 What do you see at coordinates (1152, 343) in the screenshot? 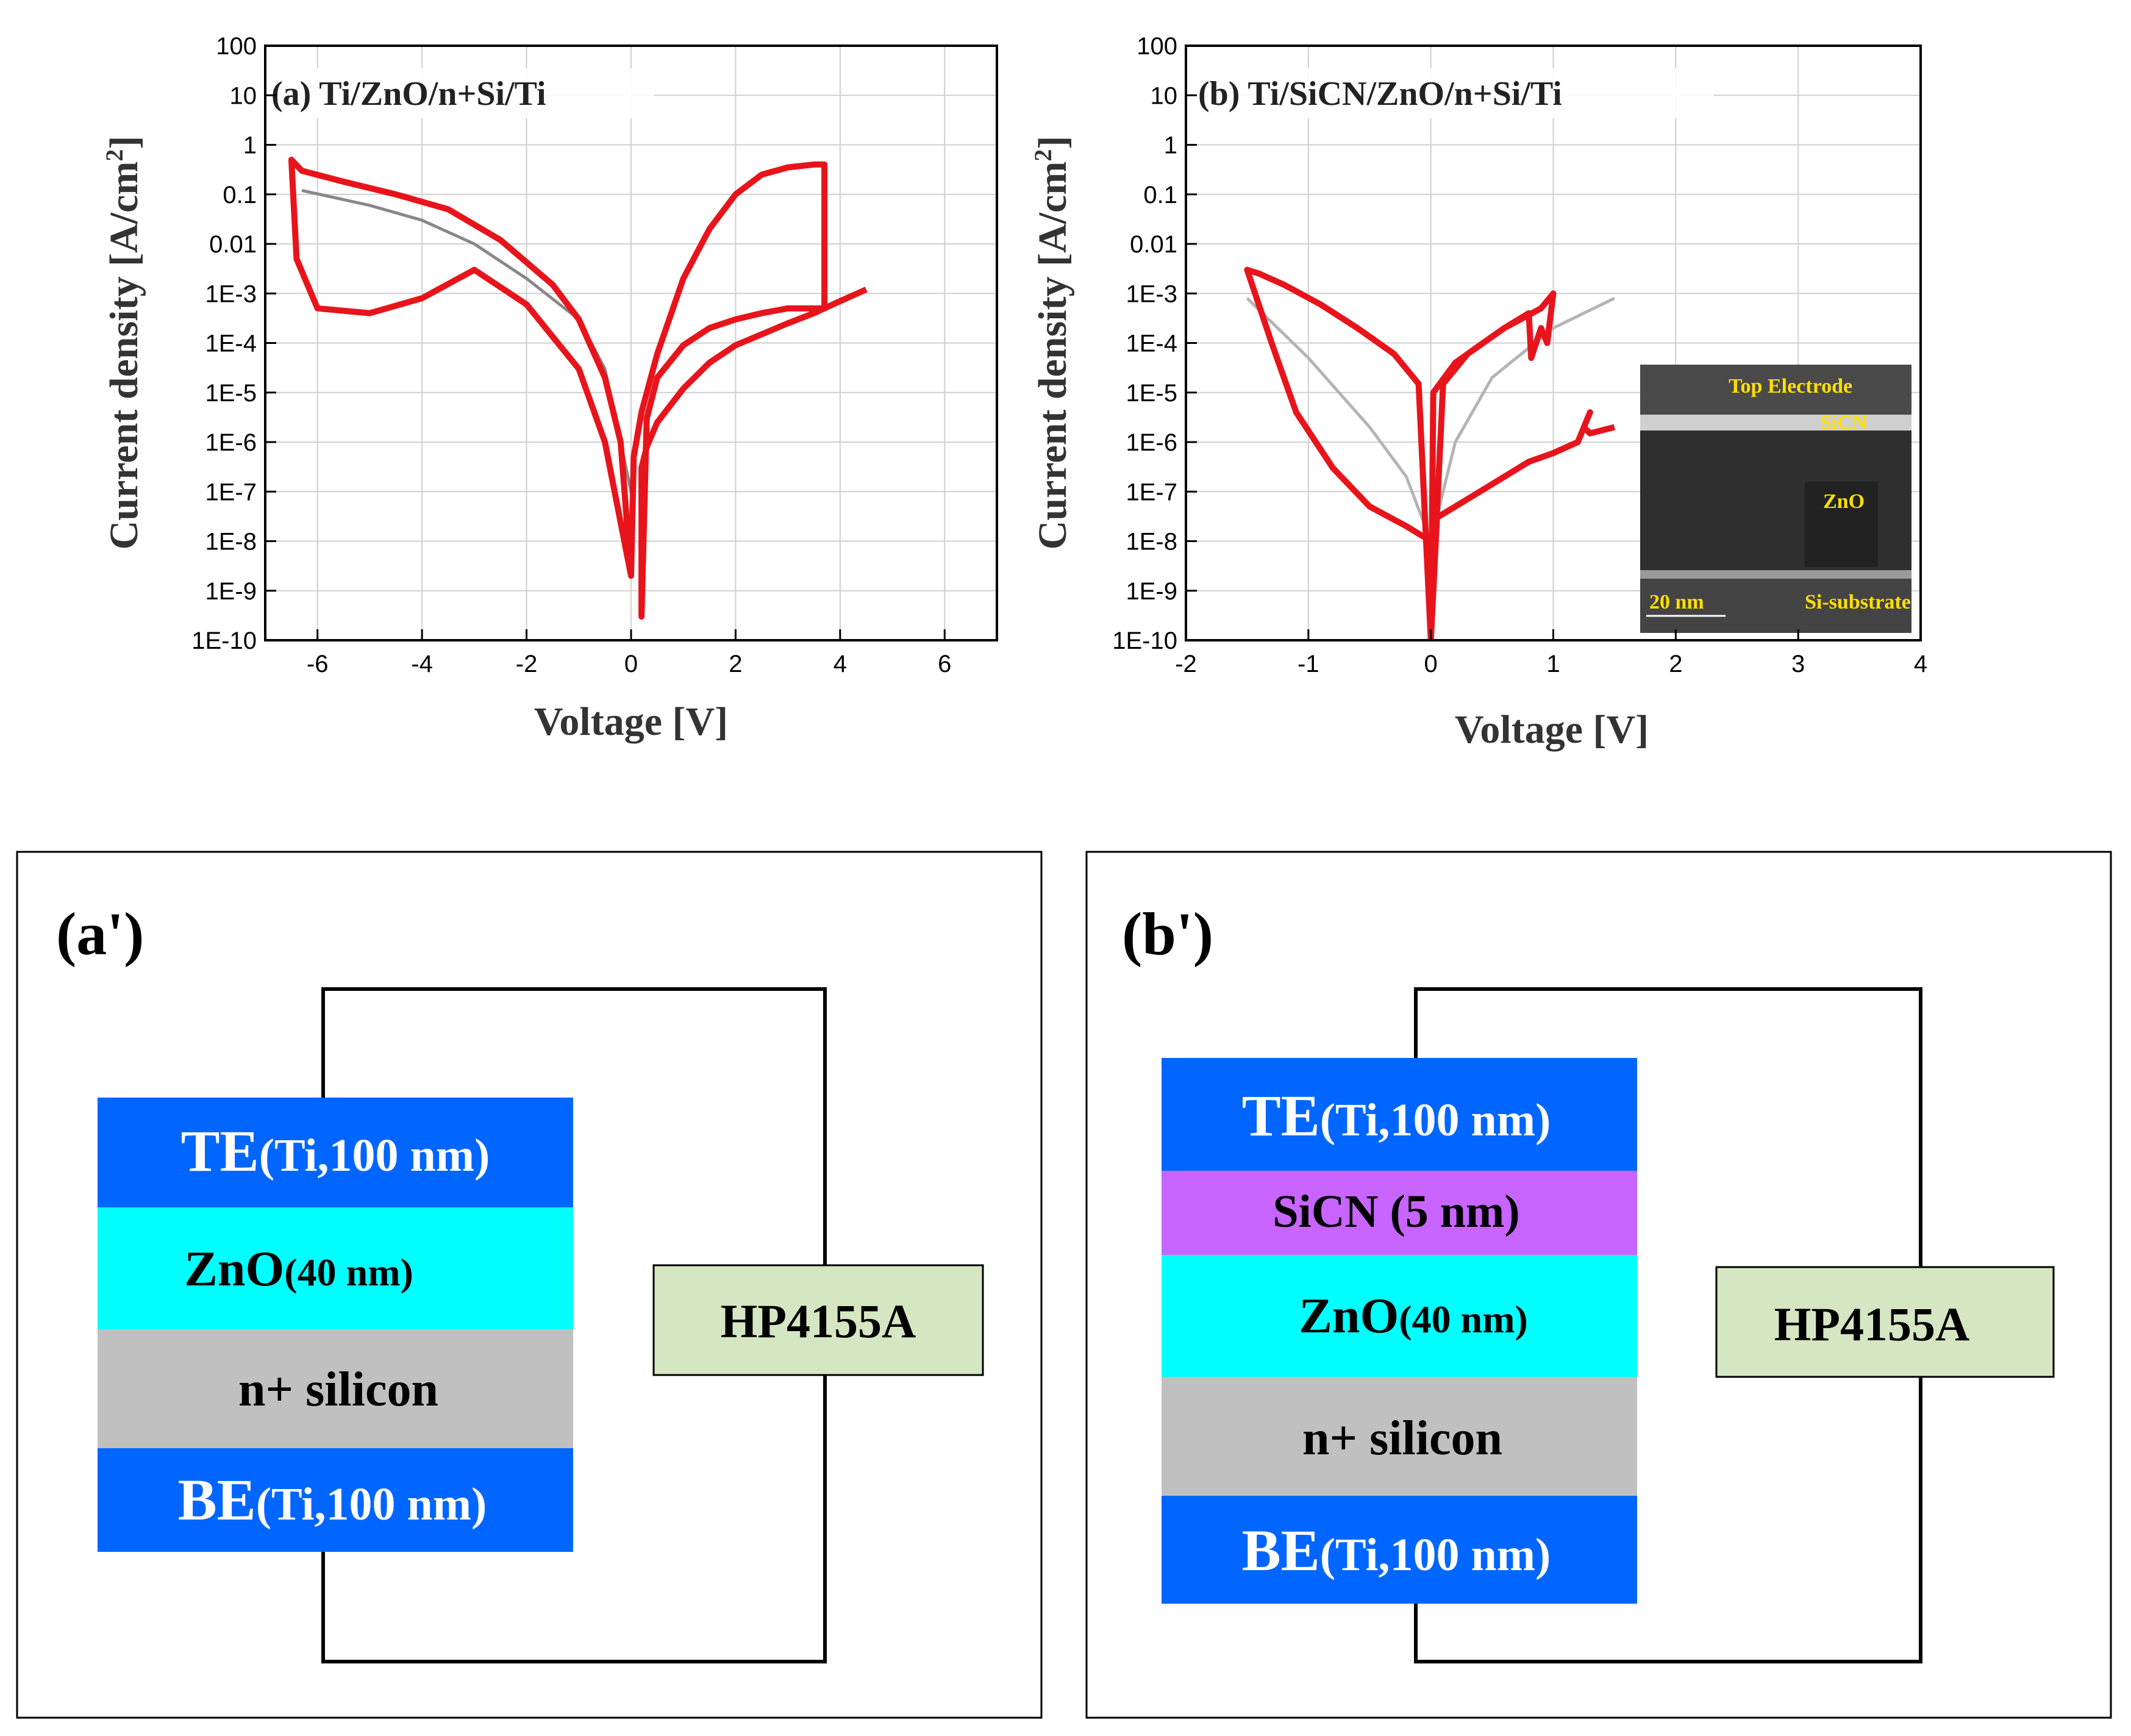
I see `chart-b-y-tick-label: 1E-4` at bounding box center [1152, 343].